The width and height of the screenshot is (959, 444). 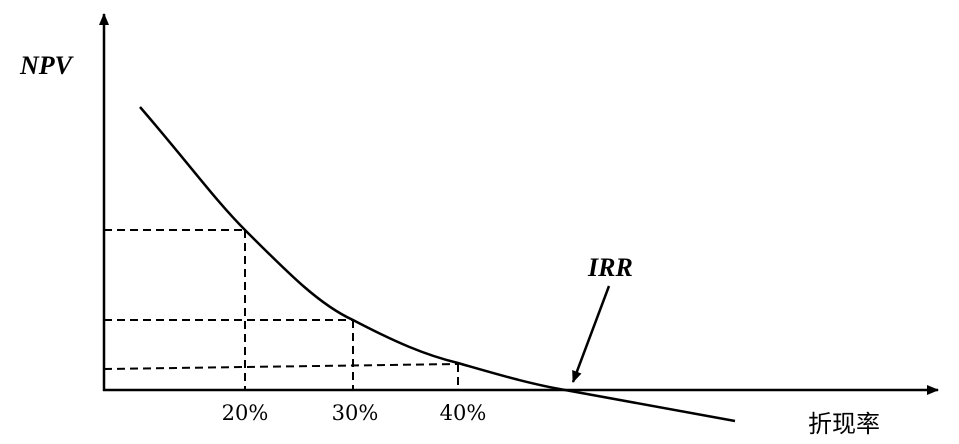 I want to click on y-axis-label: NPV, so click(x=47, y=65).